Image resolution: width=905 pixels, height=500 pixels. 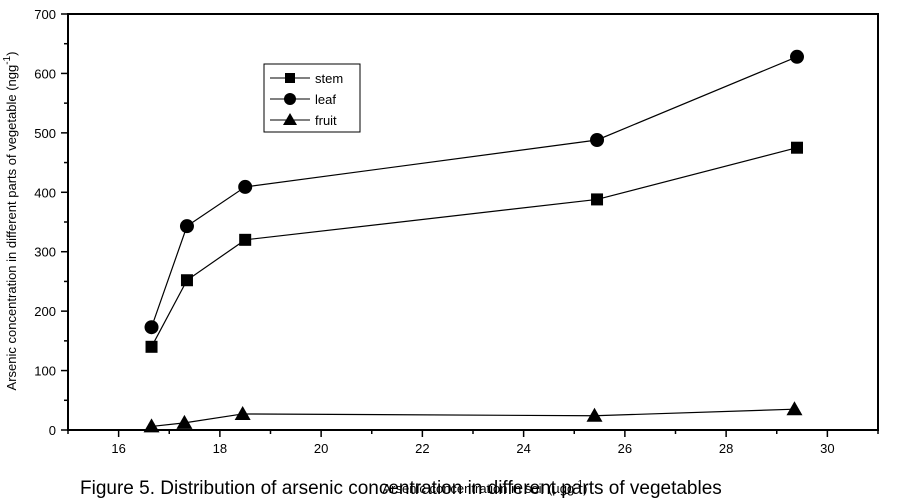 I want to click on legend-marker-leaf, so click(x=290, y=99).